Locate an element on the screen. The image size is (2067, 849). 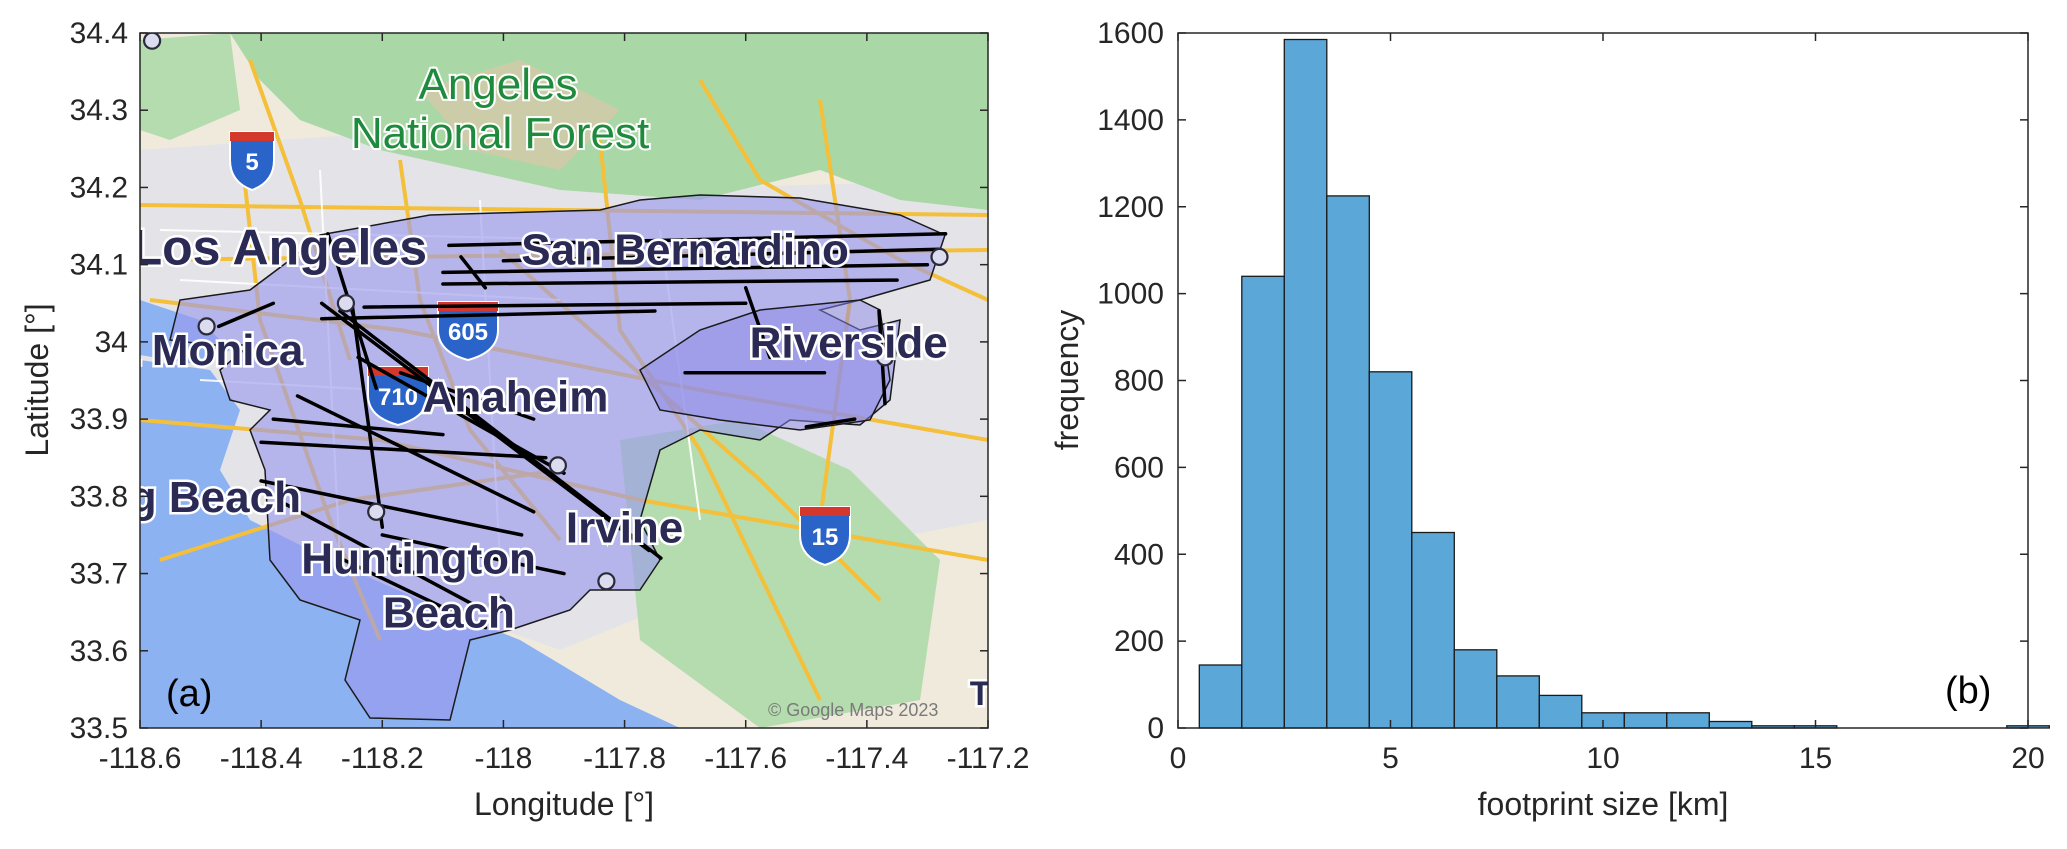
map-x-tick-label: -117.8 is located at coordinates (624, 758).